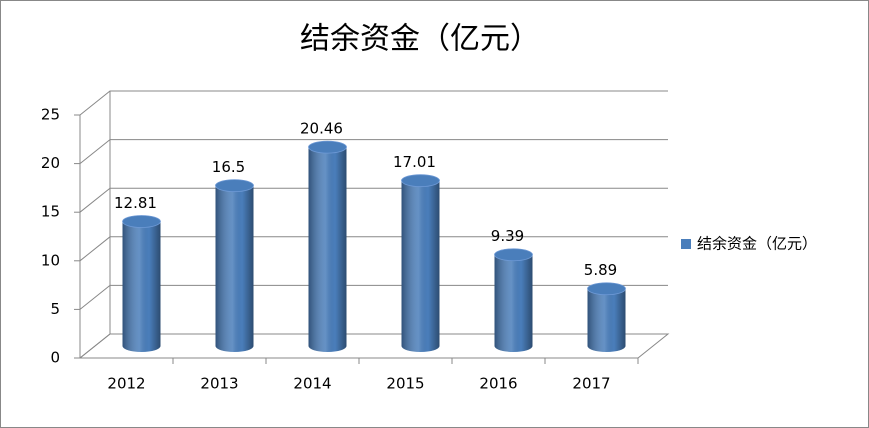 This screenshot has height=428, width=869. Describe the element at coordinates (135, 203) in the screenshot. I see `data-label: 12.81` at that location.